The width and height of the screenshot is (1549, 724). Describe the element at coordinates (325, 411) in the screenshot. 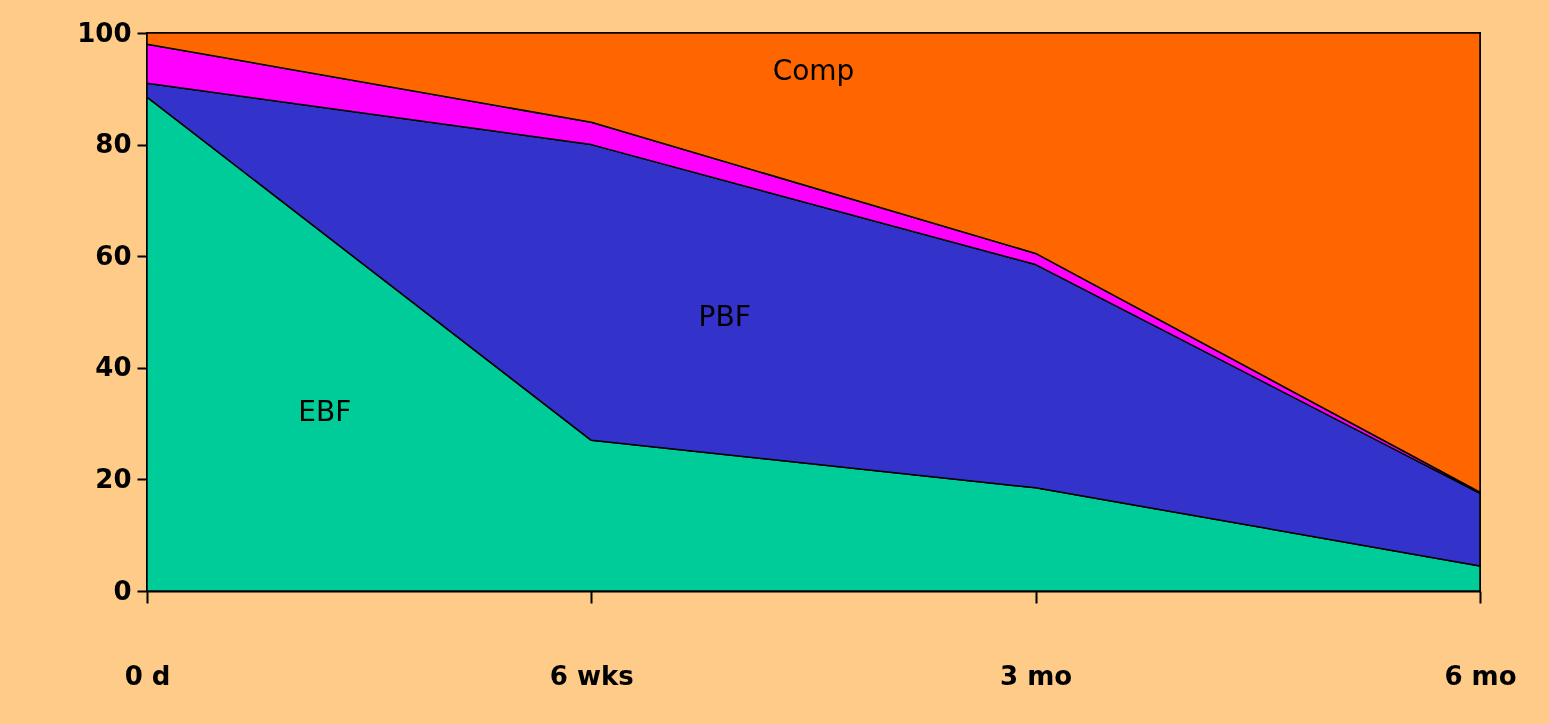

I see `series-label: EBF` at that location.